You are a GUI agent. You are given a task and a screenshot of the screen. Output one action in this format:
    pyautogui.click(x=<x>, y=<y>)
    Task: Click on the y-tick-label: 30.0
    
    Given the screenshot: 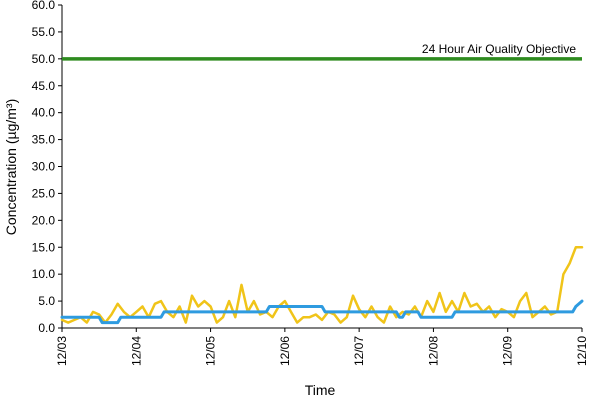 What is the action you would take?
    pyautogui.click(x=44, y=167)
    